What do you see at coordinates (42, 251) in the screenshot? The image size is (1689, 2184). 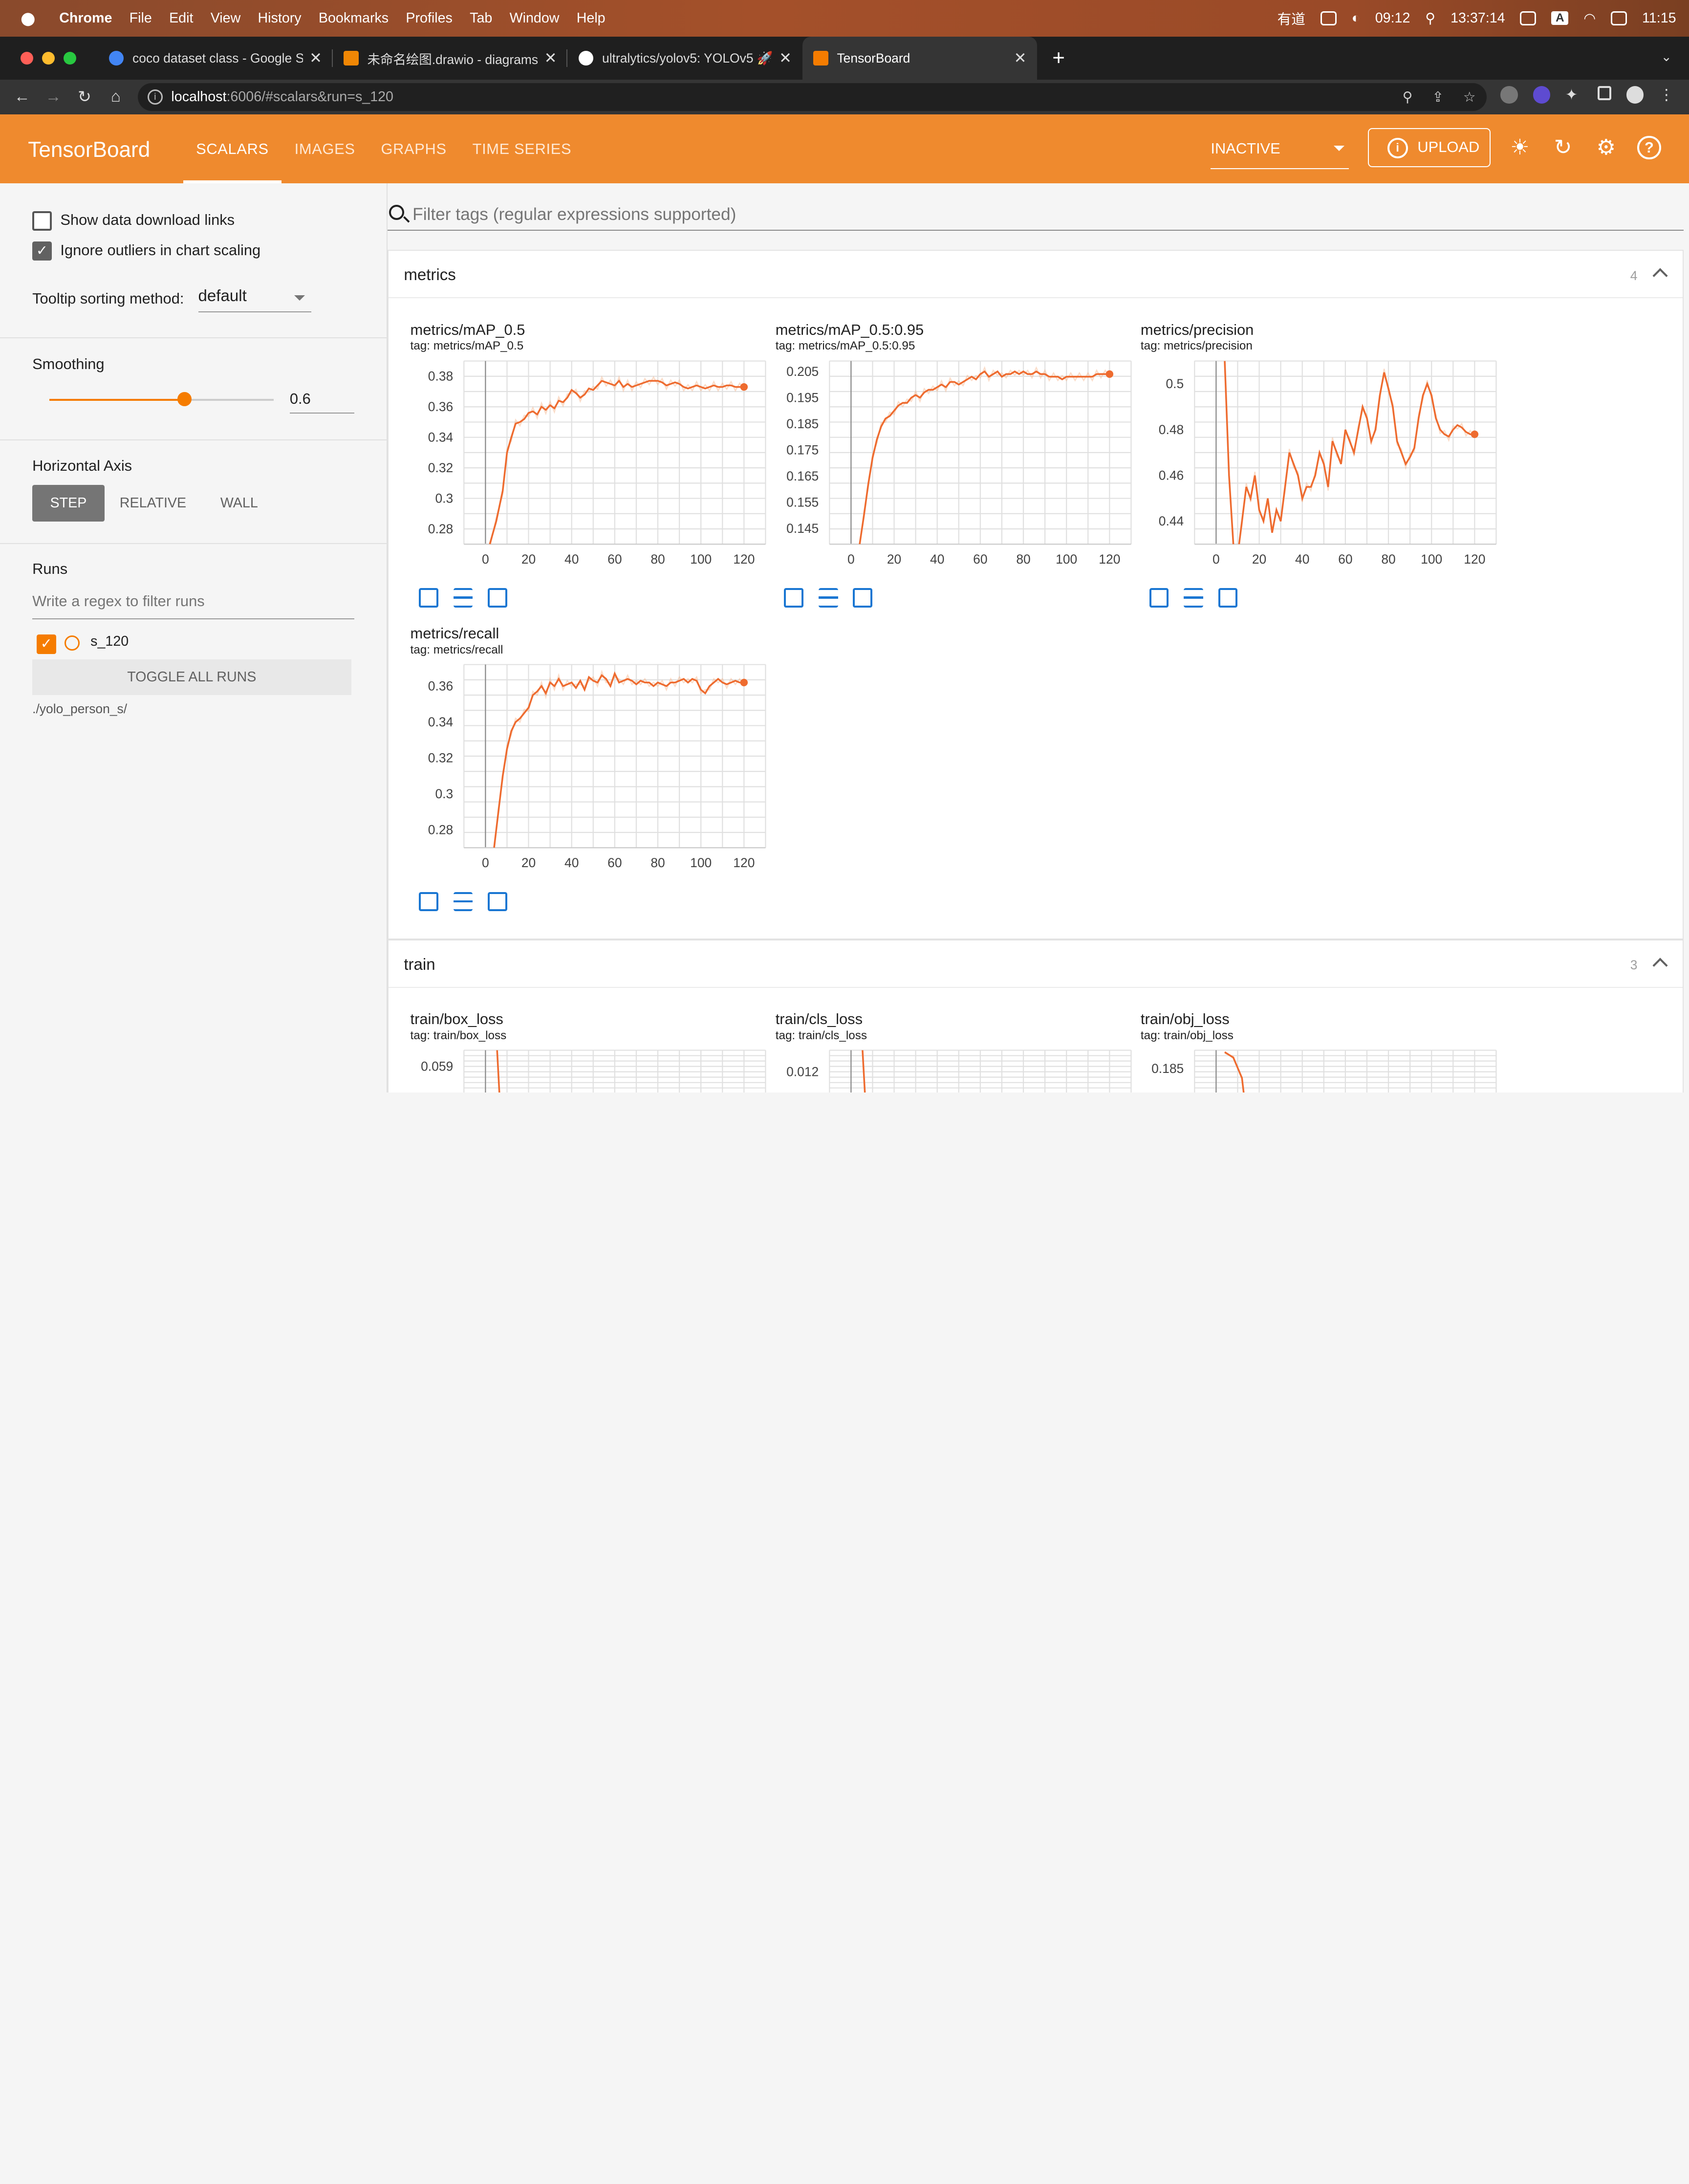 I see `ignore-outliers-checkbox: ✓` at bounding box center [42, 251].